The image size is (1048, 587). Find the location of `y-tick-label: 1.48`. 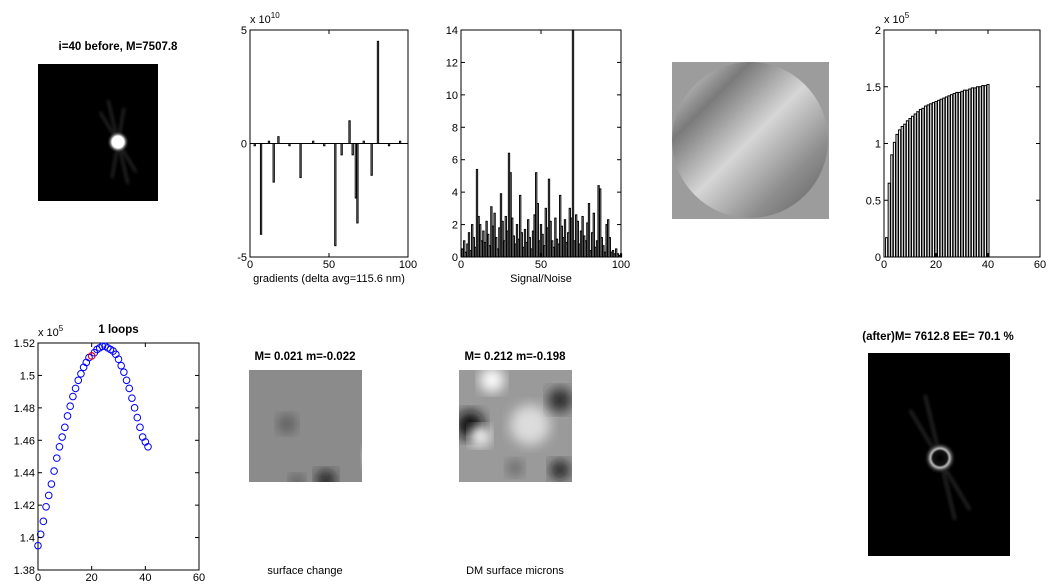

y-tick-label: 1.48 is located at coordinates (24, 409).